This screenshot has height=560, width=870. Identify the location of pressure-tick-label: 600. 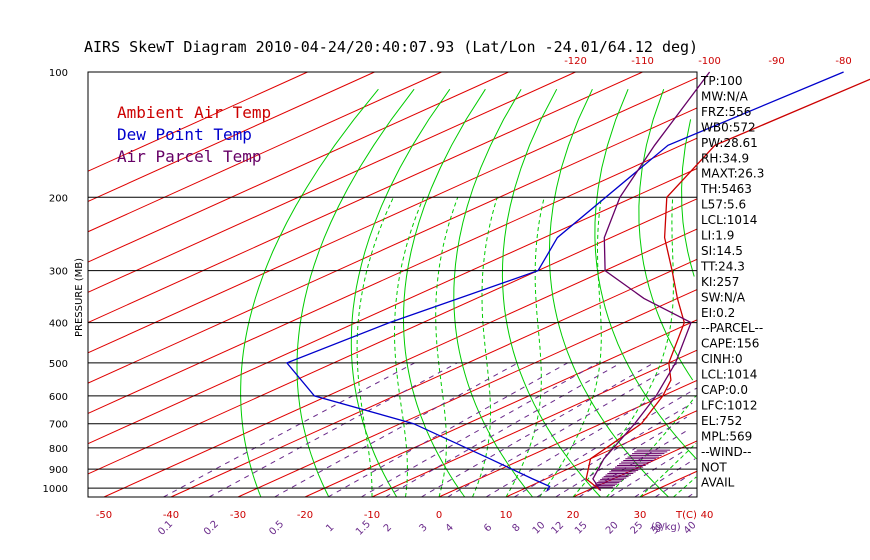
(58, 397).